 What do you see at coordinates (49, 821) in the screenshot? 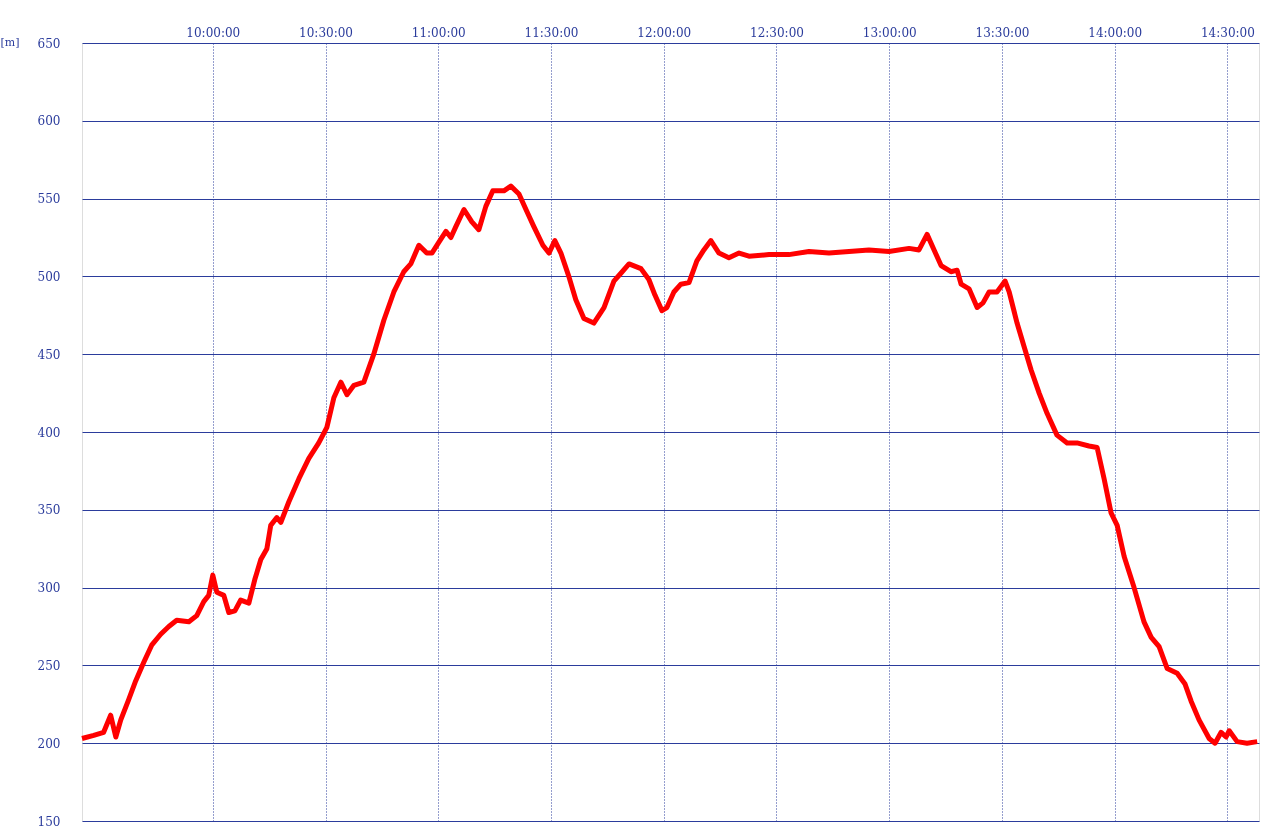
I see `y-tick-label: 150` at bounding box center [49, 821].